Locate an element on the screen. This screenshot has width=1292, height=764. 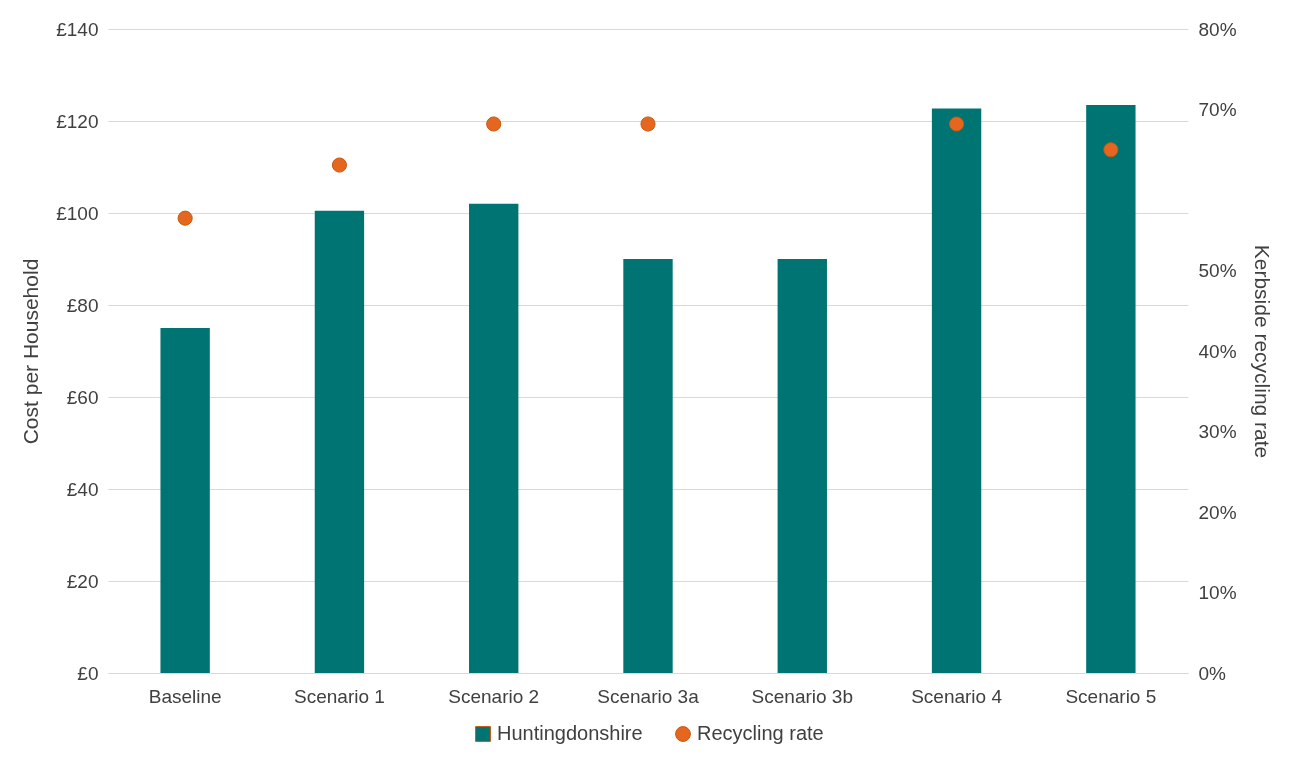
y2-tick-label: 40% is located at coordinates (1217, 351).